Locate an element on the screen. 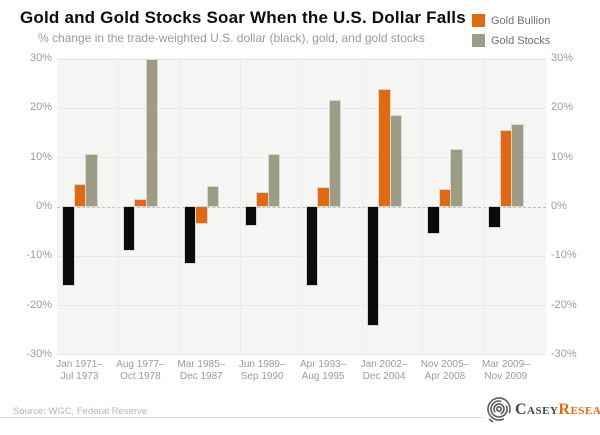  x-axis-category-label: Apr 1993– Aug 1995 is located at coordinates (323, 370).